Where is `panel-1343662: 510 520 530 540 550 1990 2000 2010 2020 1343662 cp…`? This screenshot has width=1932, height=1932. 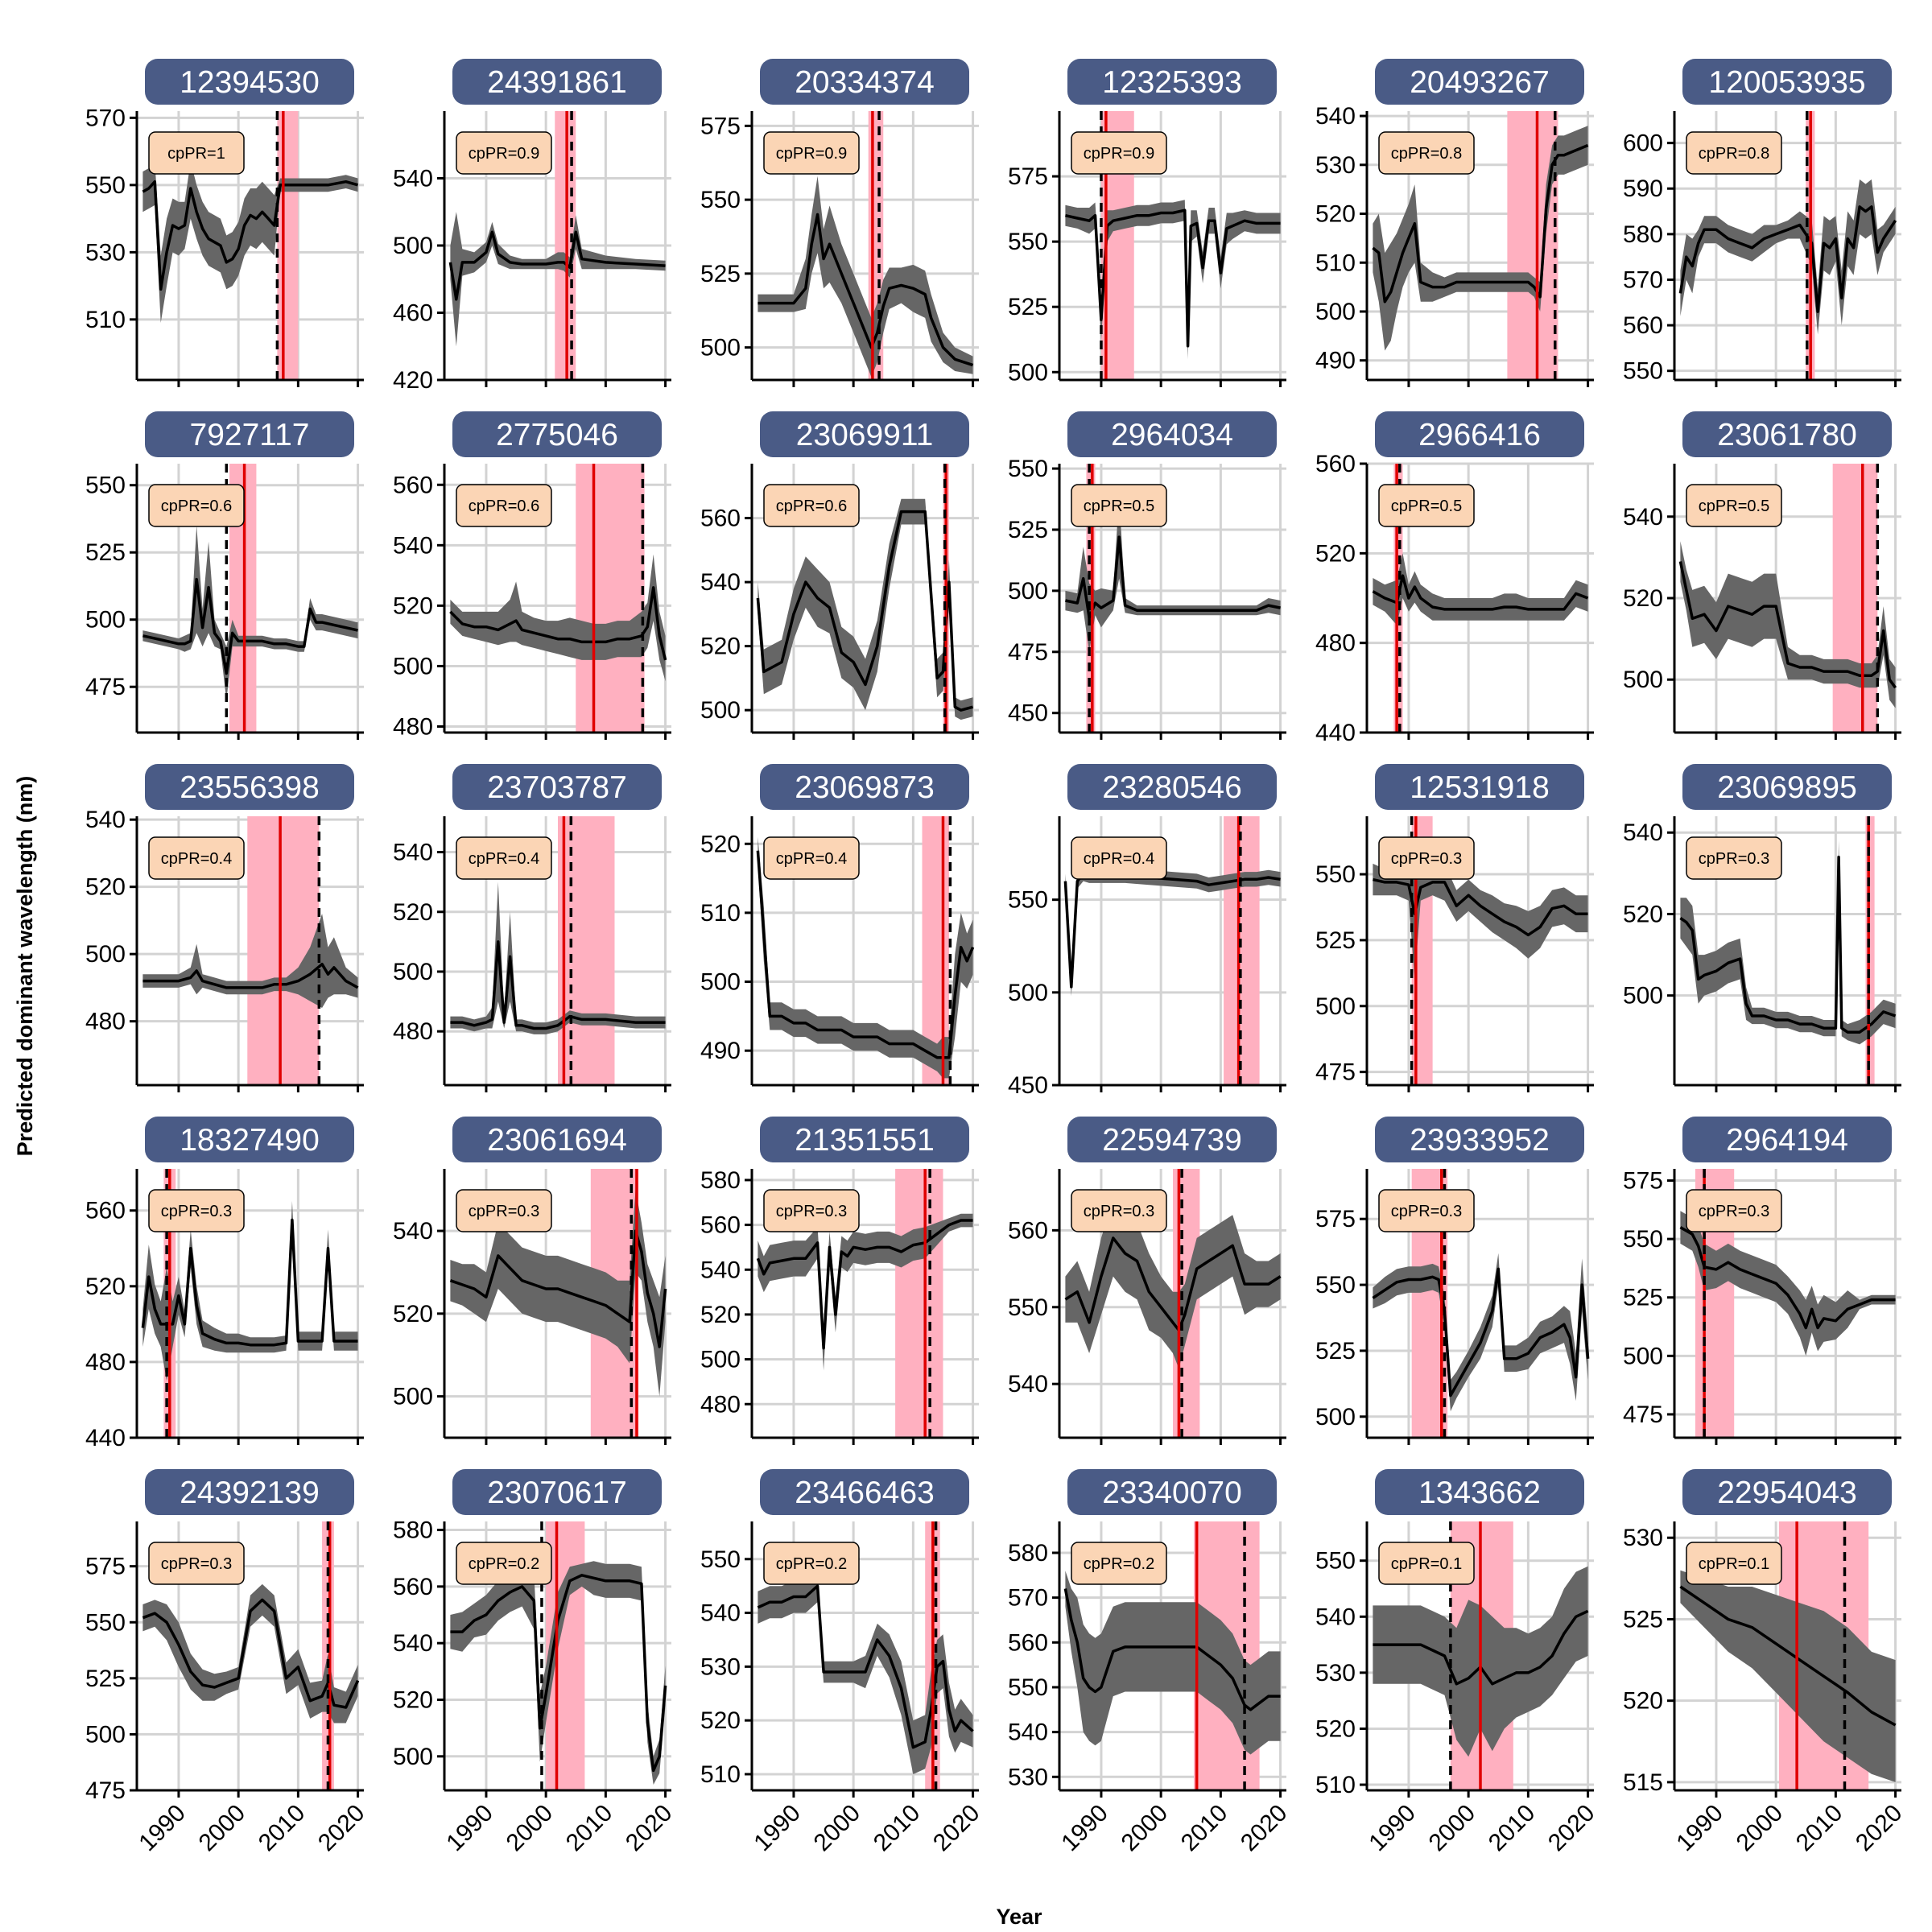 panel-1343662: 510 520 530 540 550 1990 2000 2010 2020 1343662 cp… is located at coordinates (1457, 1662).